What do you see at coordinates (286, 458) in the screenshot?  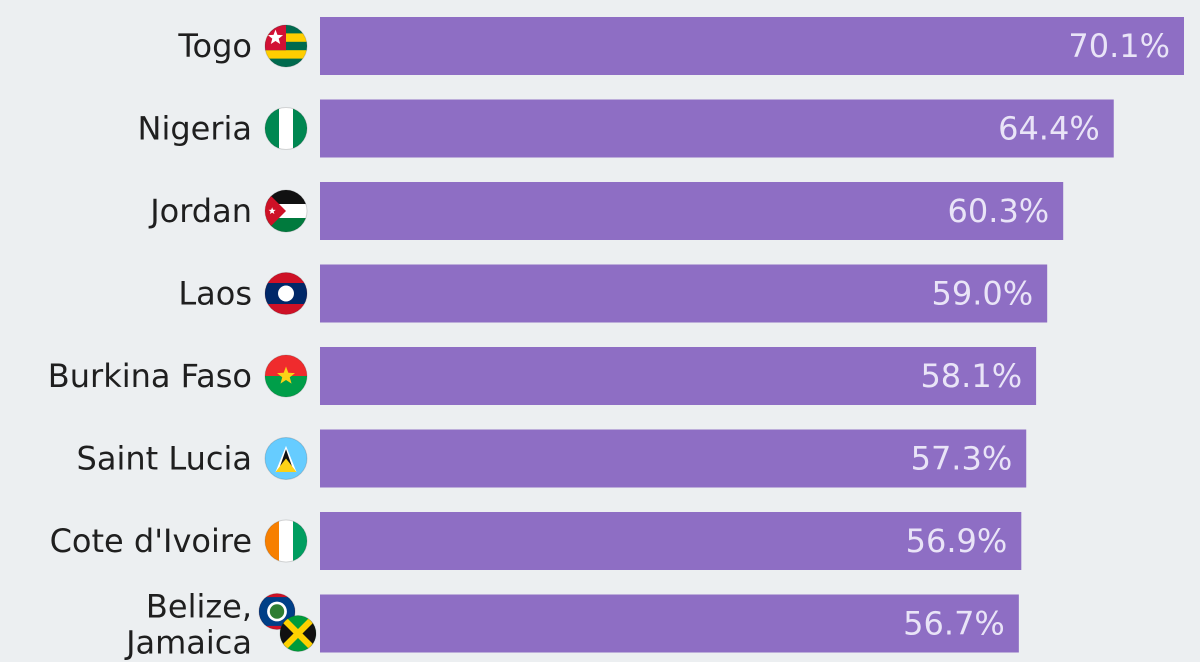 I see `saint-lucia-flag-icon` at bounding box center [286, 458].